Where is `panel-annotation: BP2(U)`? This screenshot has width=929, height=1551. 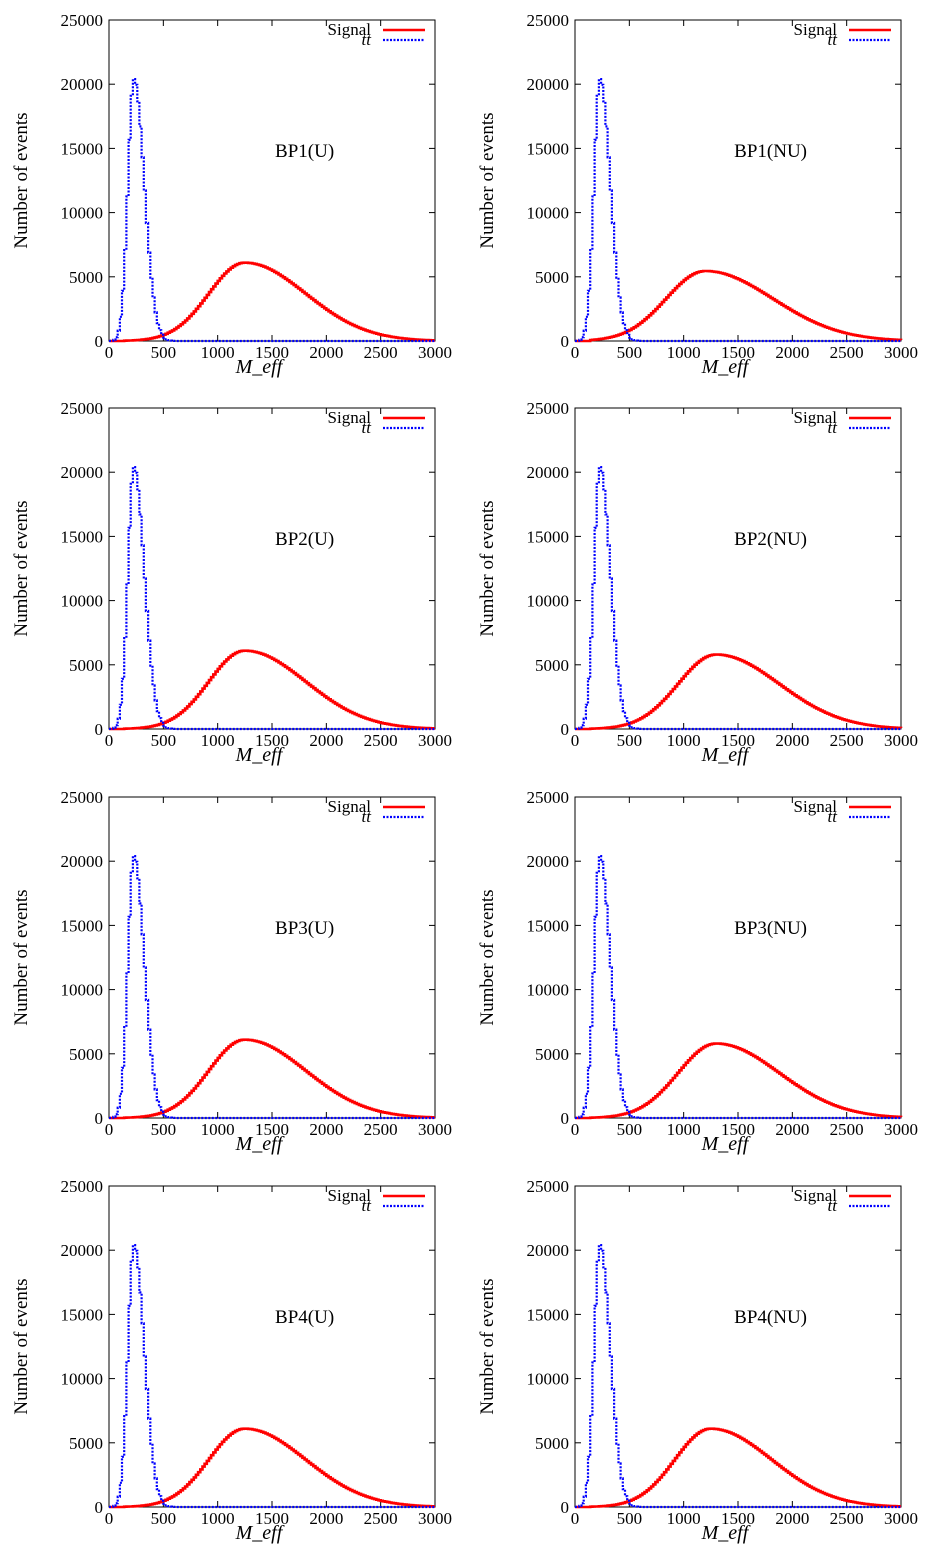
panel-annotation: BP2(U) is located at coordinates (304, 539).